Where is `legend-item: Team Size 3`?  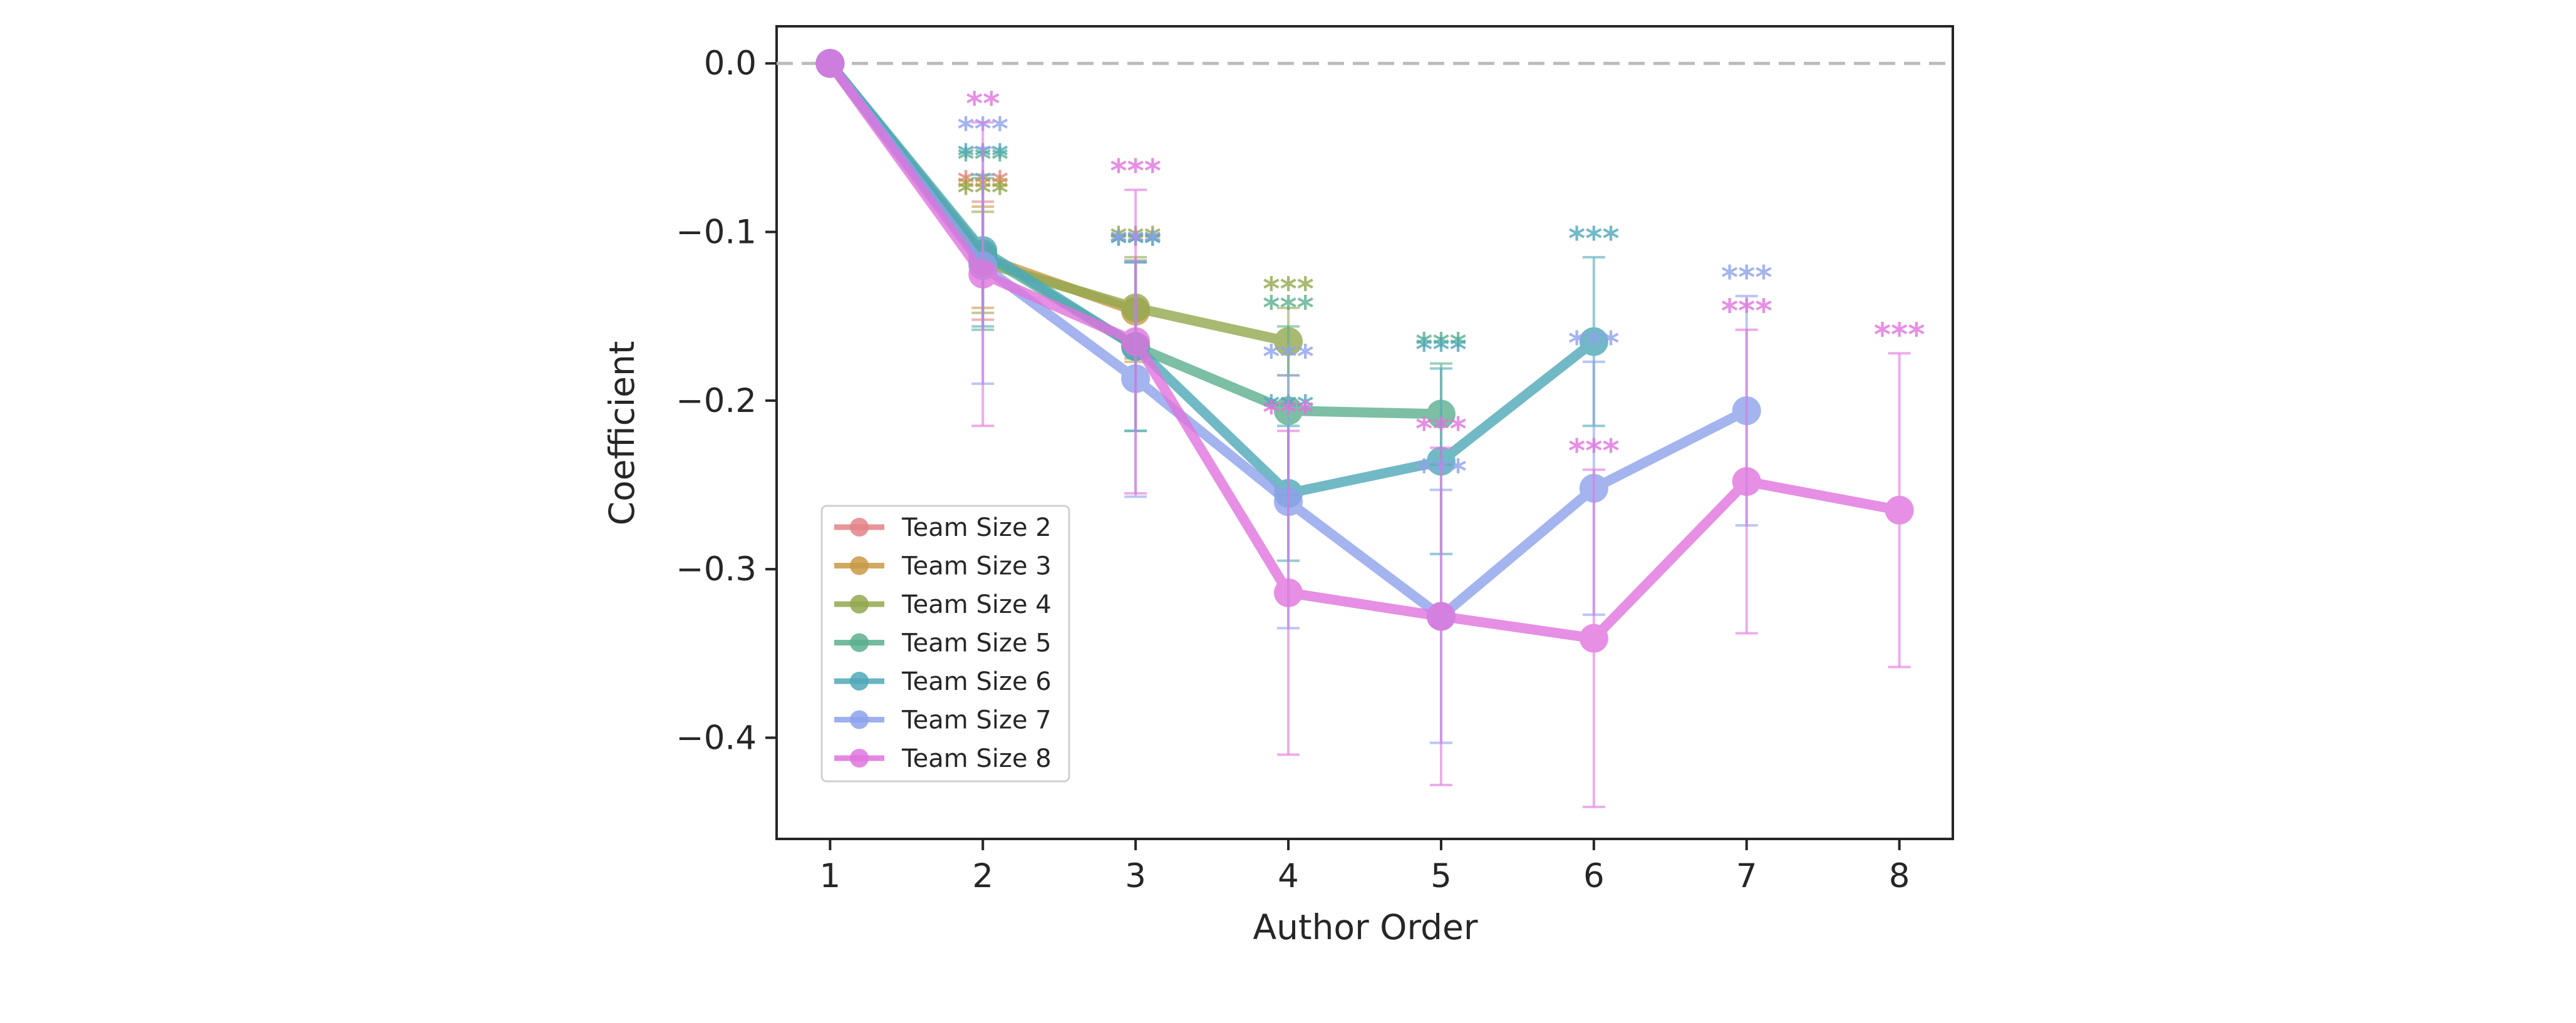 legend-item: Team Size 3 is located at coordinates (943, 566).